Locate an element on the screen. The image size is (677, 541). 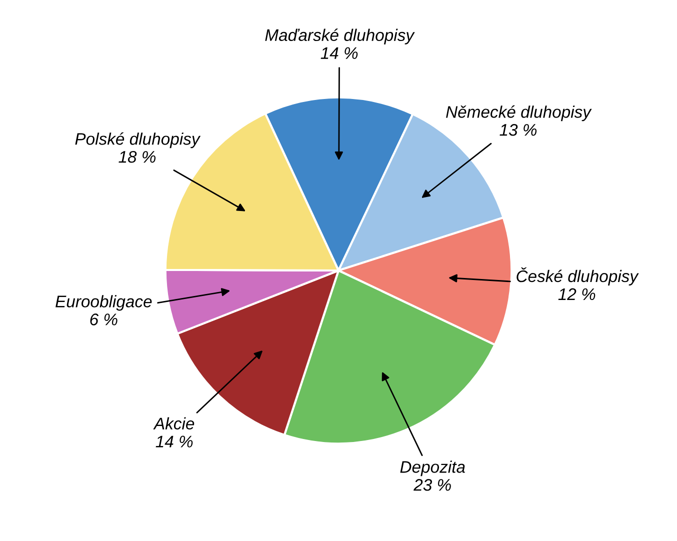
slice-label: Euroobligace is located at coordinates (104, 303).